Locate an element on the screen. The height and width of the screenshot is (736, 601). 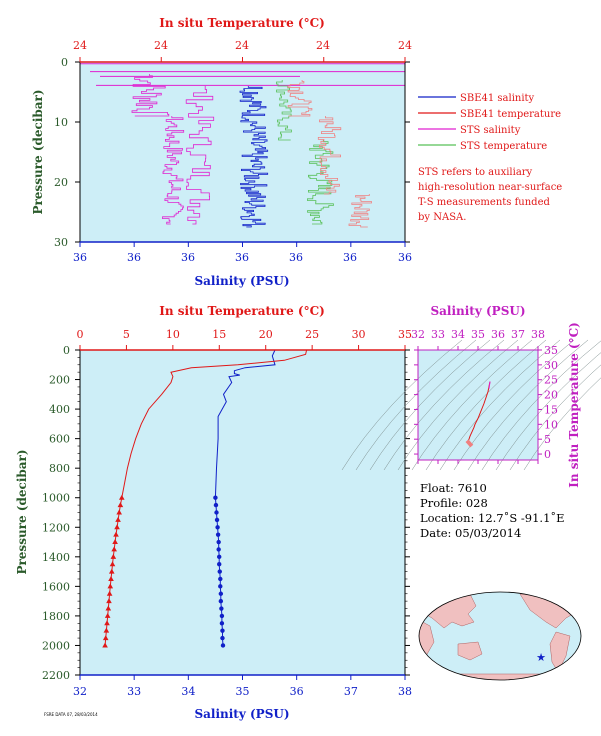
main-sal-axis-title: Salinity (PSU) is located at coordinates (241, 714).